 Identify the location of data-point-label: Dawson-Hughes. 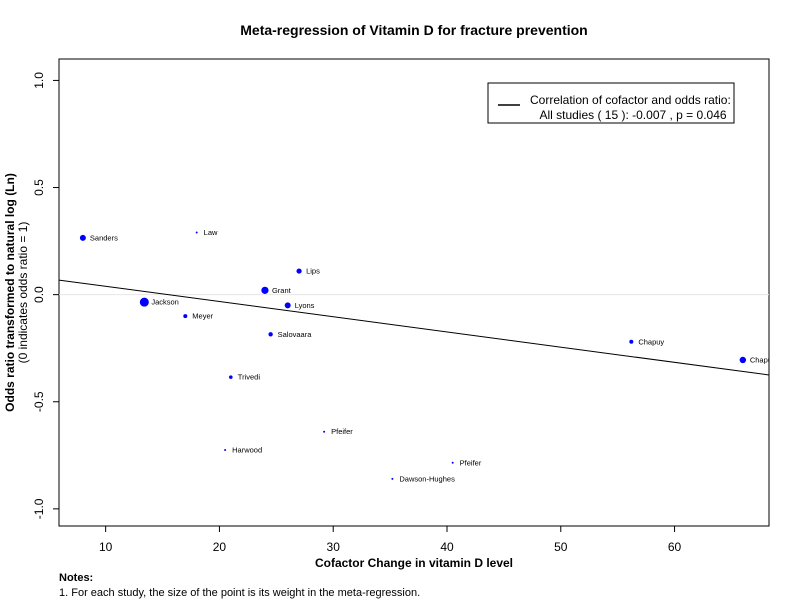
(427, 478).